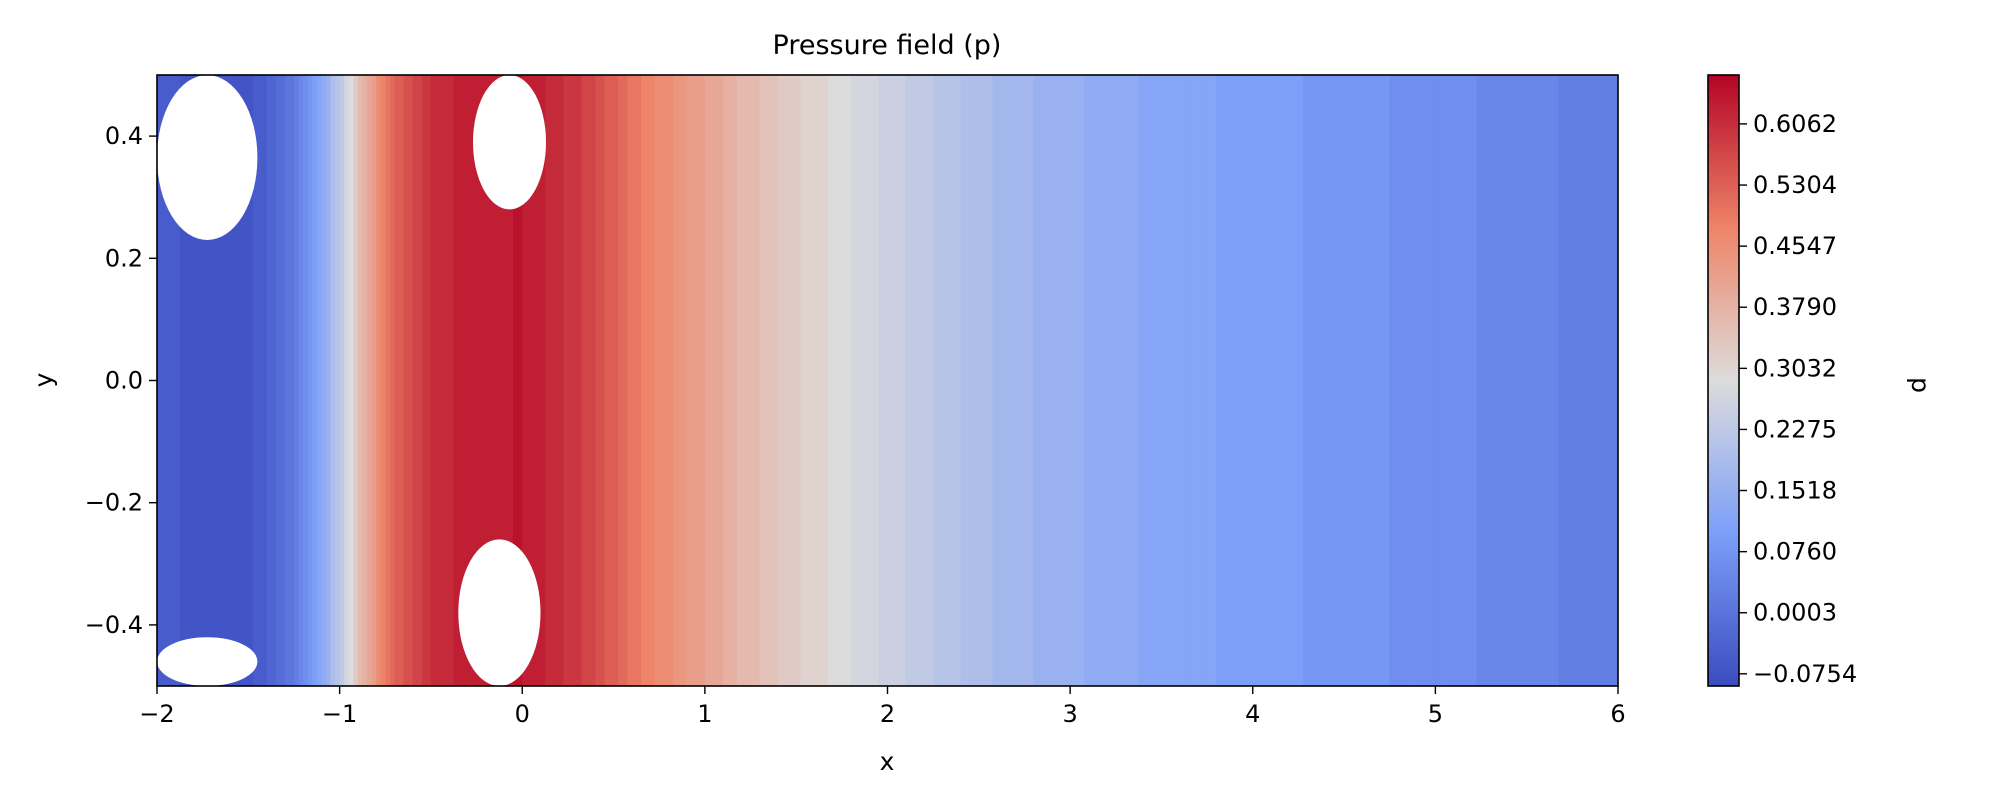 The height and width of the screenshot is (800, 2000). What do you see at coordinates (882, 707) in the screenshot?
I see `x-axis: −2 −1 0 1 2 3 4 5 6` at bounding box center [882, 707].